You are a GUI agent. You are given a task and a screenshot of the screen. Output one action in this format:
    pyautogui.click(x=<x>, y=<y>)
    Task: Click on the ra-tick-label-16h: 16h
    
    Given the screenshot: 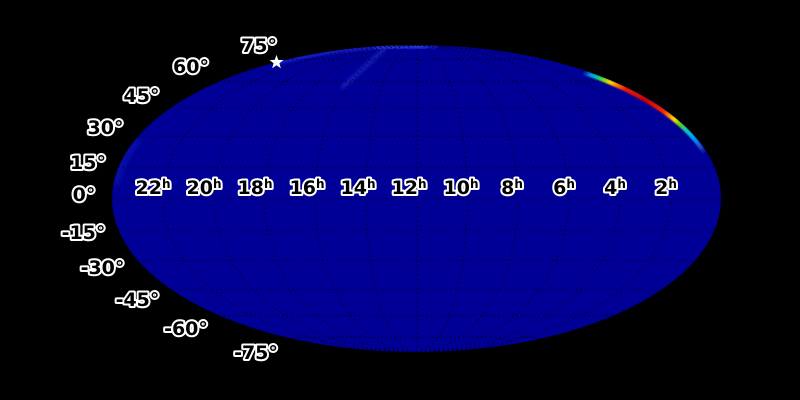 What is the action you would take?
    pyautogui.click(x=307, y=188)
    